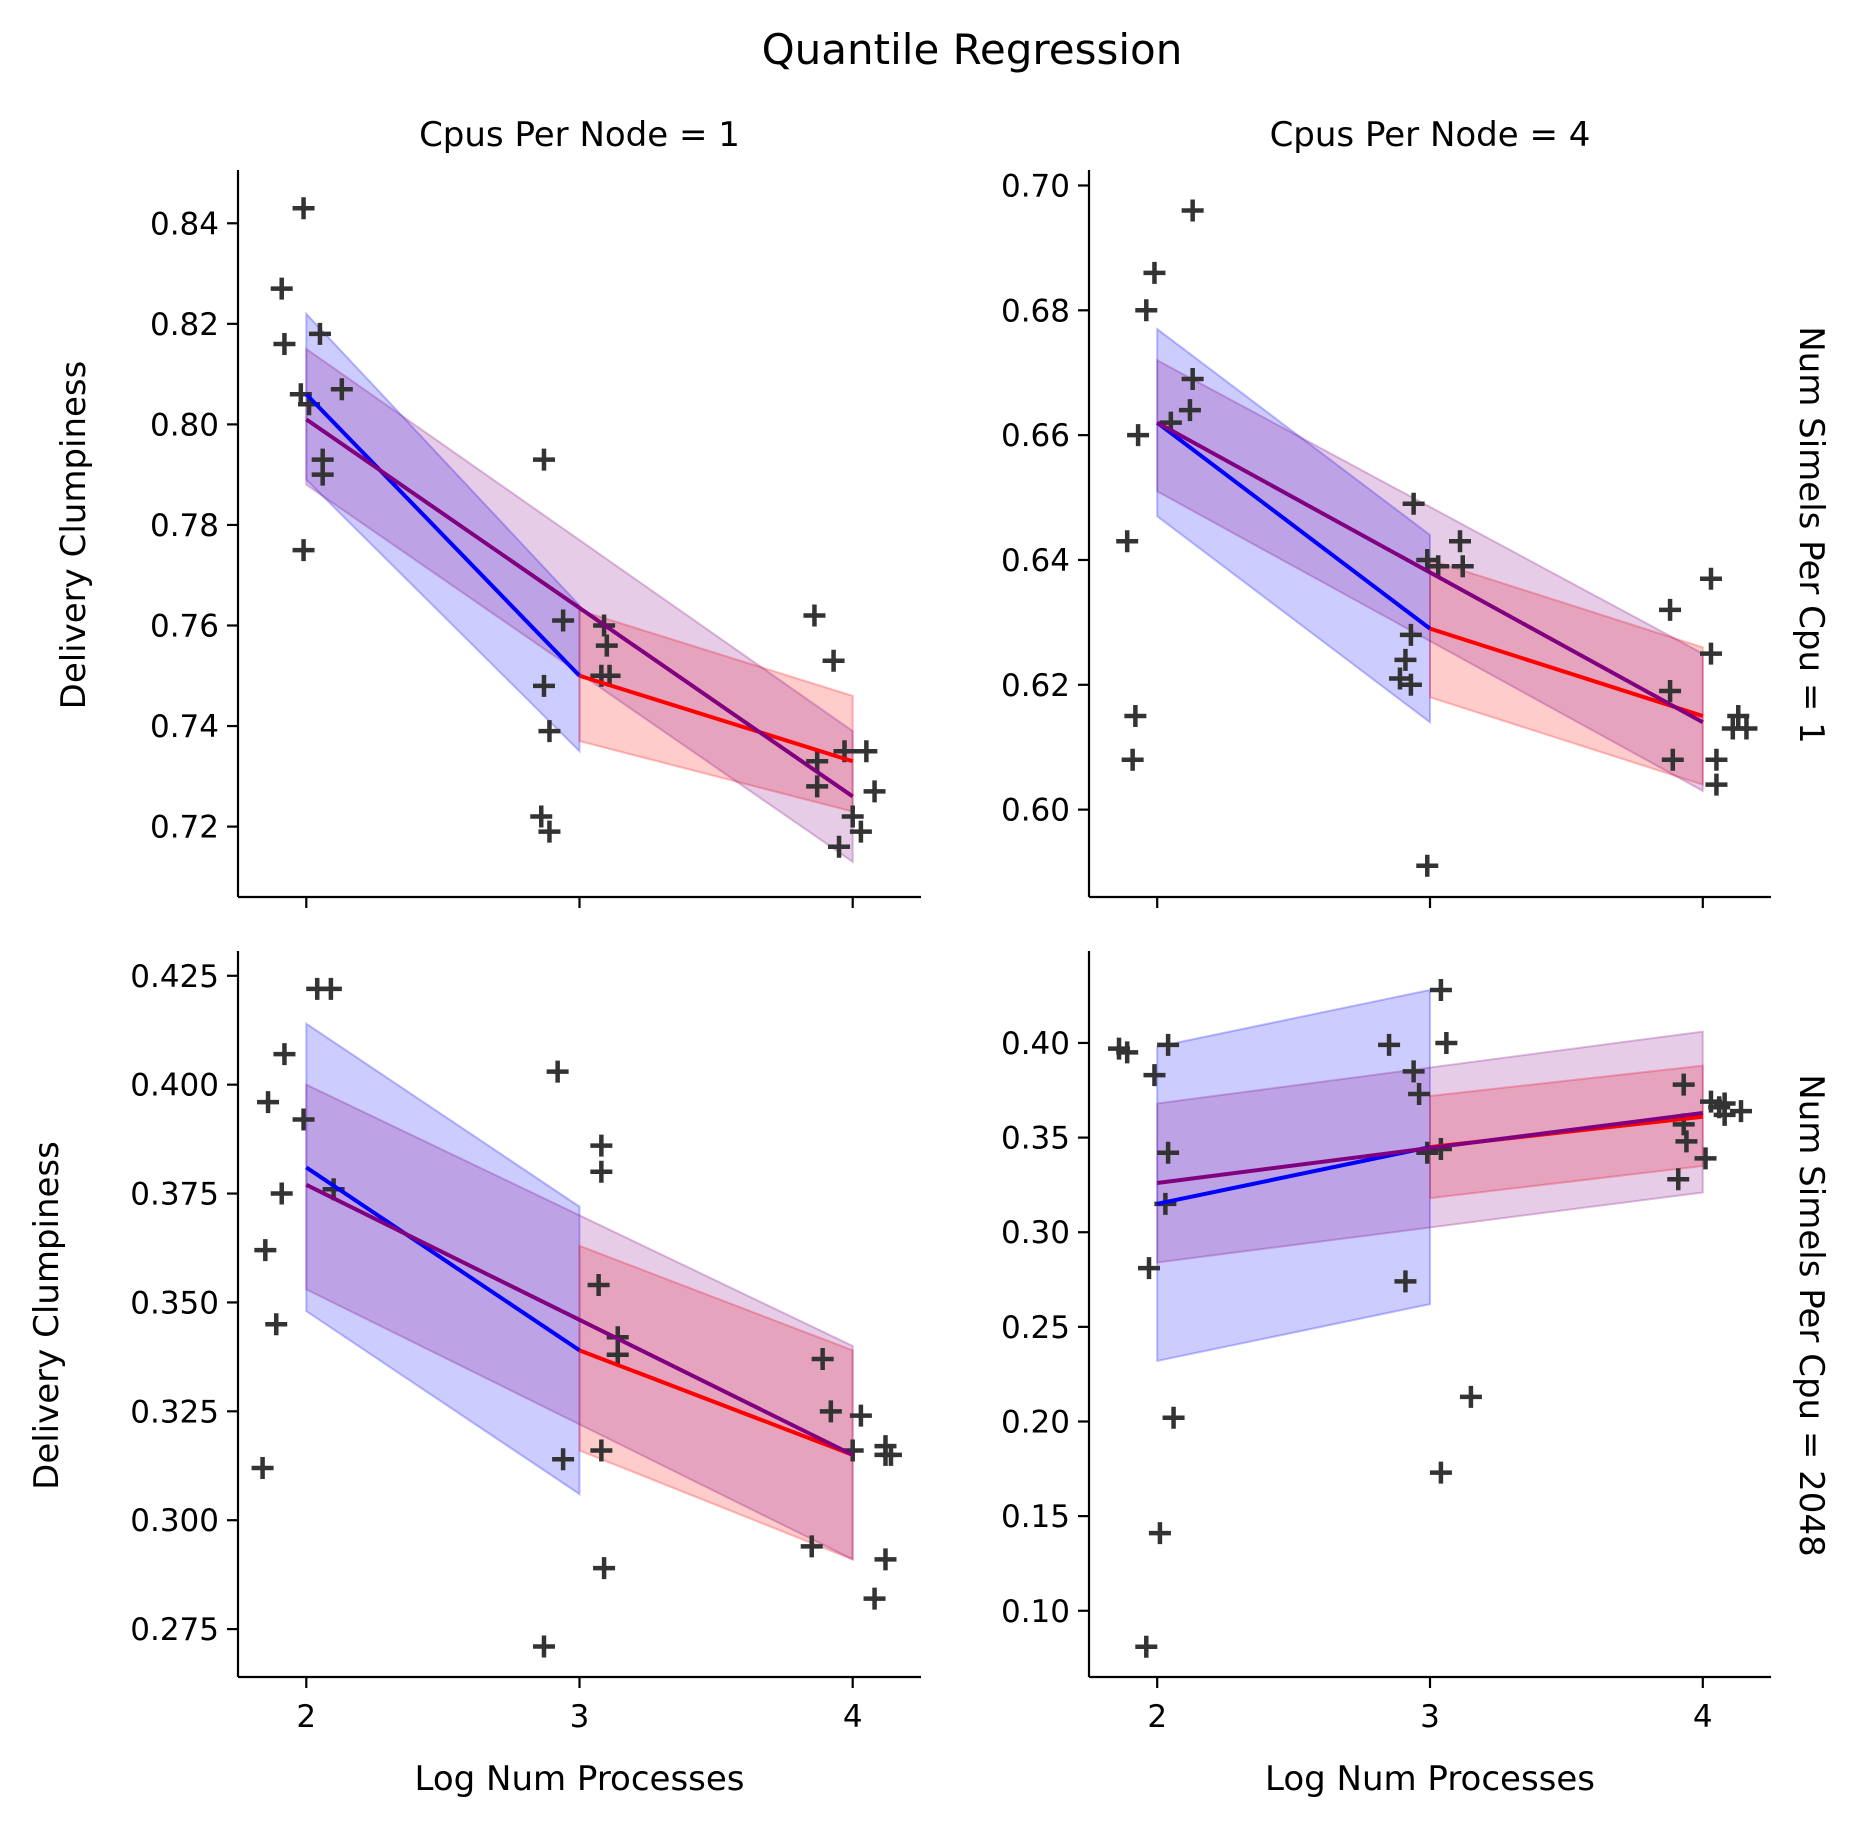  What do you see at coordinates (1035, 1517) in the screenshot?
I see `y-tick-label: 0.15` at bounding box center [1035, 1517].